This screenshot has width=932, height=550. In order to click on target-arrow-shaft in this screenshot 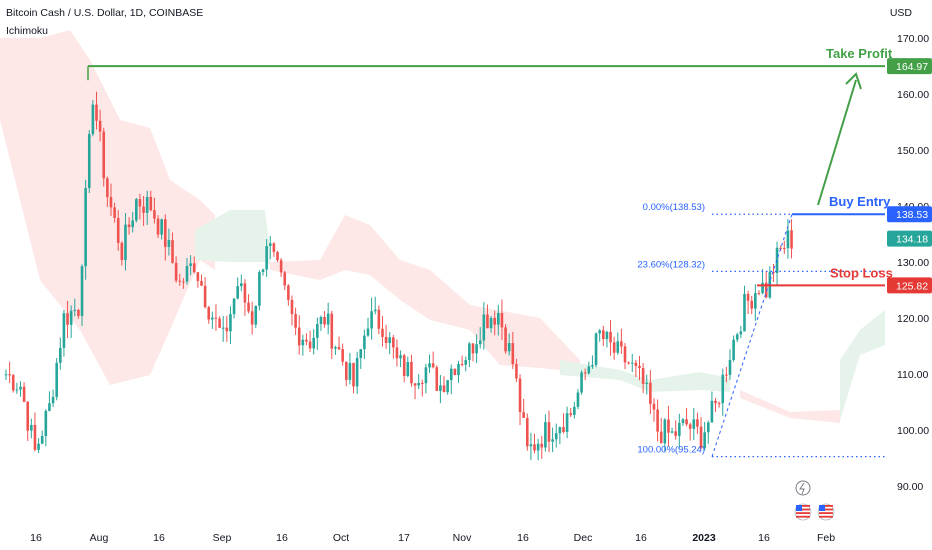, I will do `click(837, 142)`.